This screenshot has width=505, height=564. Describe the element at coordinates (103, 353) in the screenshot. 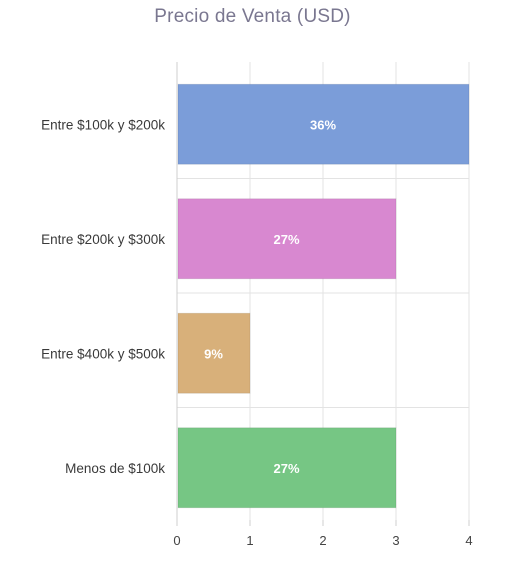

I see `category-label: Entre $400k y $500k` at that location.